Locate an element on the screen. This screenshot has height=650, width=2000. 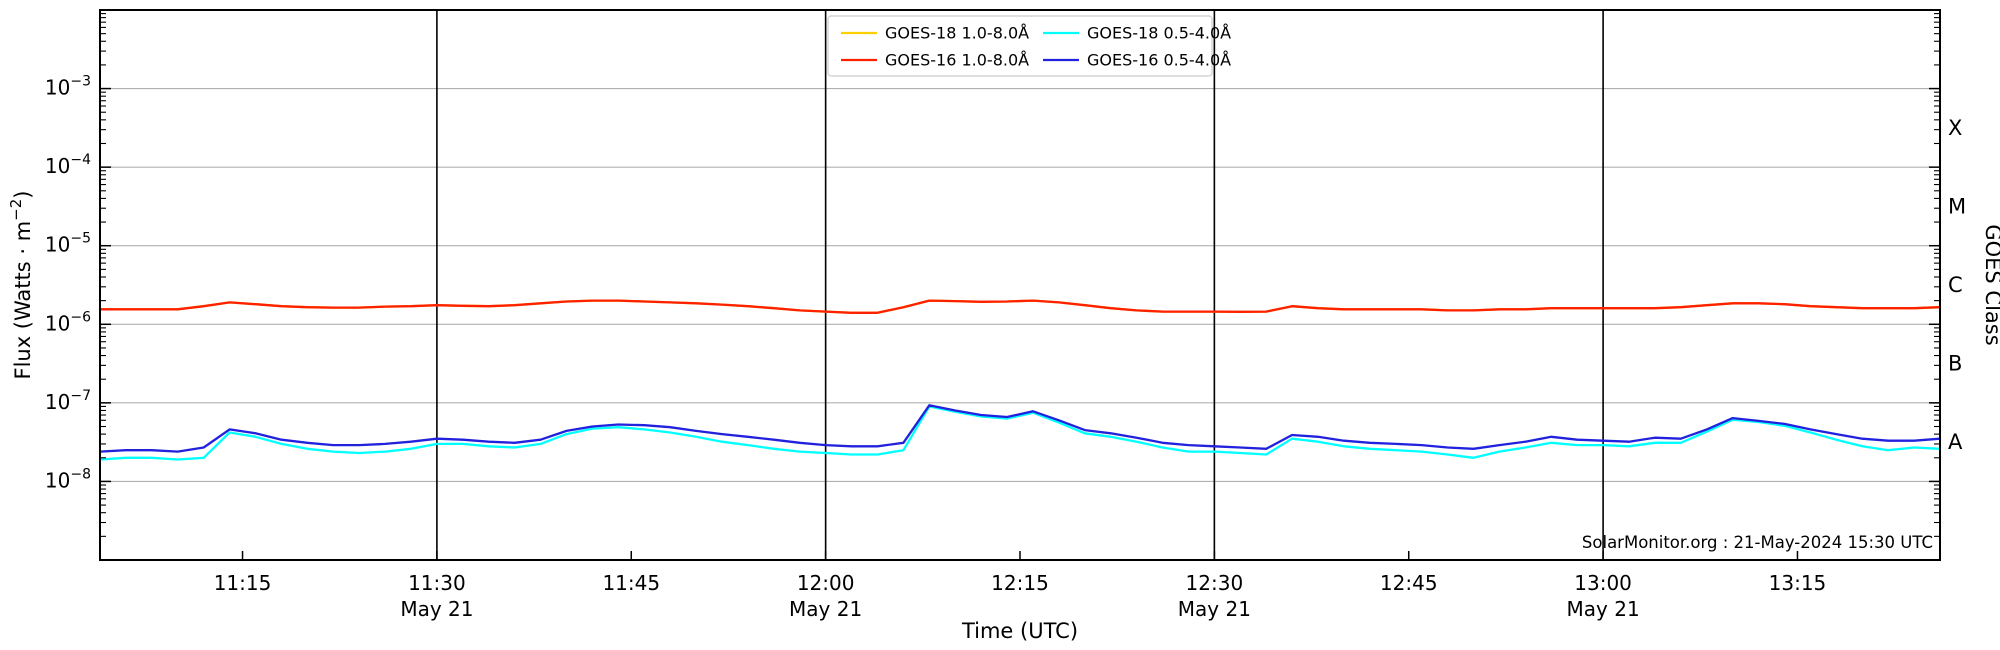
legend-entry-goes-16-0-5-4-0: GOES-16 0.5-4.0Å is located at coordinates (1137, 60).